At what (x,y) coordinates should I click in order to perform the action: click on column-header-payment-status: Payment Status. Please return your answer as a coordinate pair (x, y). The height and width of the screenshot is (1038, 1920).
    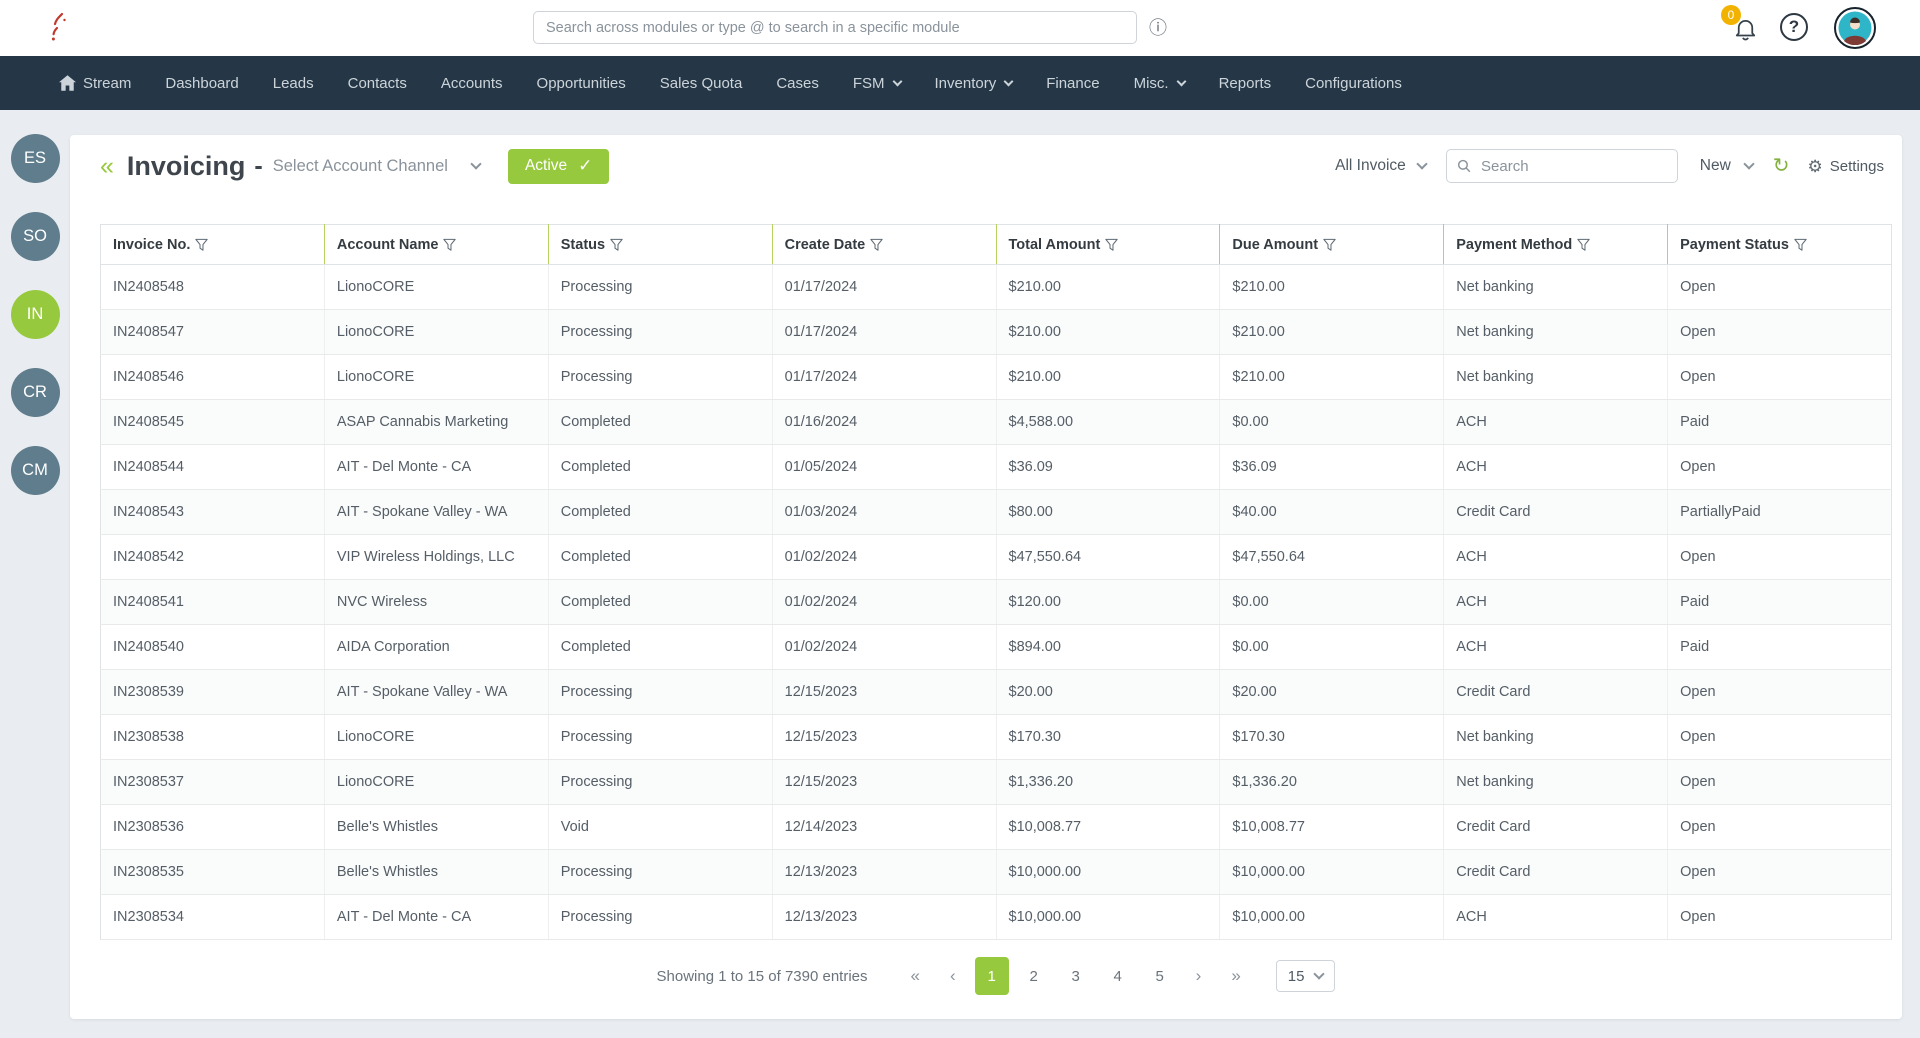
    Looking at the image, I should click on (1779, 244).